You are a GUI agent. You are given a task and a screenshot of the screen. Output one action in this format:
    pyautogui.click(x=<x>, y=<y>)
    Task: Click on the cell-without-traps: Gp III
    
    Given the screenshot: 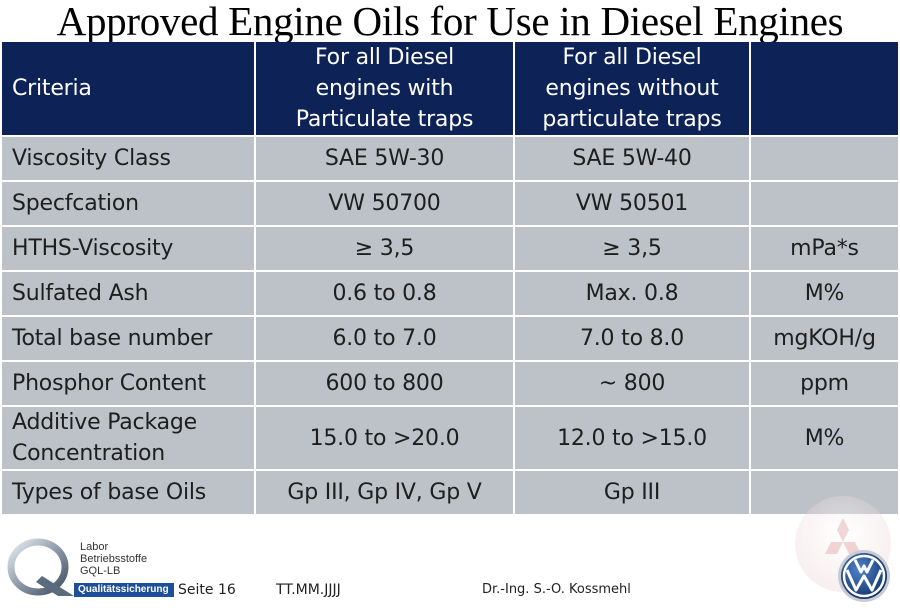 What is the action you would take?
    pyautogui.click(x=632, y=492)
    